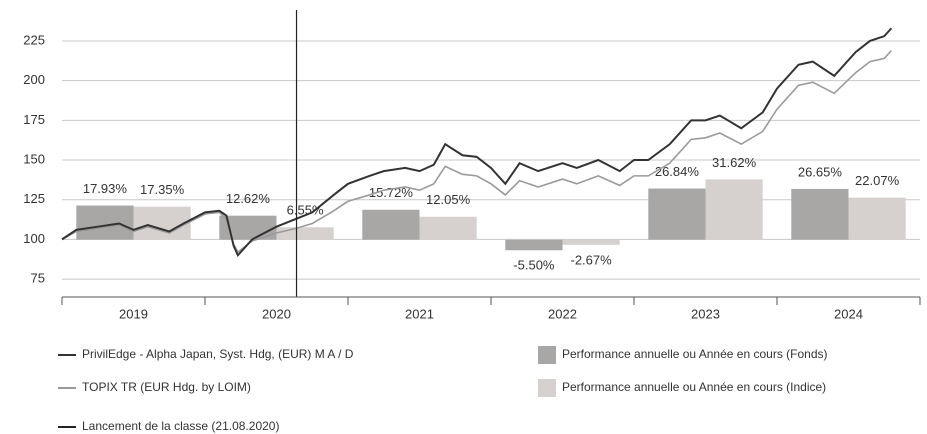  Describe the element at coordinates (162, 189) in the screenshot. I see `bar-value-label: 17.35%` at that location.